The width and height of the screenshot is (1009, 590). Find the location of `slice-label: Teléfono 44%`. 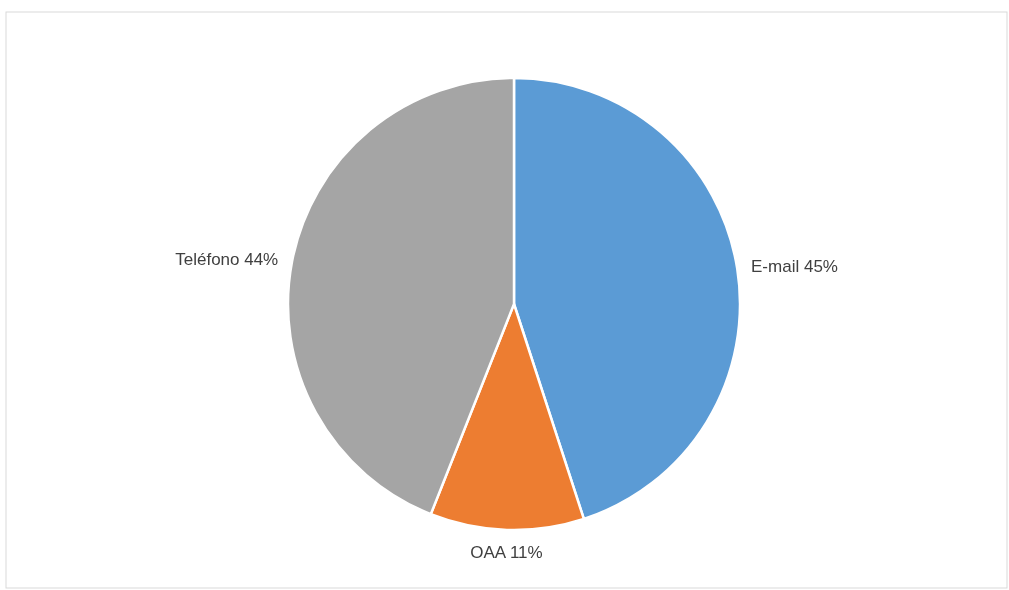

slice-label: Teléfono 44% is located at coordinates (227, 260).